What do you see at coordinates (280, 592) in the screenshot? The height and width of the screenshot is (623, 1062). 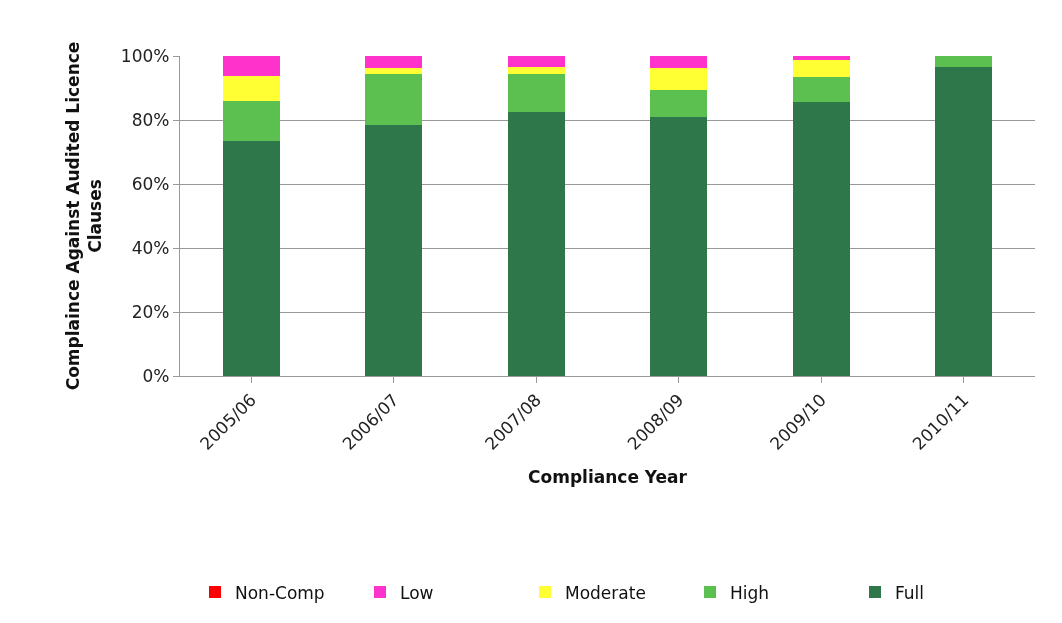 I see `legend-label: Non-Comp` at bounding box center [280, 592].